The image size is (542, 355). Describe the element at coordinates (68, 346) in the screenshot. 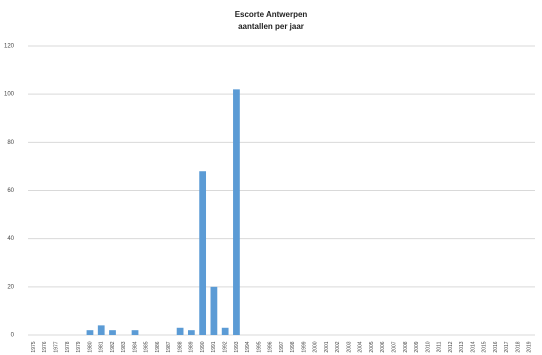

I see `x-tick-label: 1978` at that location.